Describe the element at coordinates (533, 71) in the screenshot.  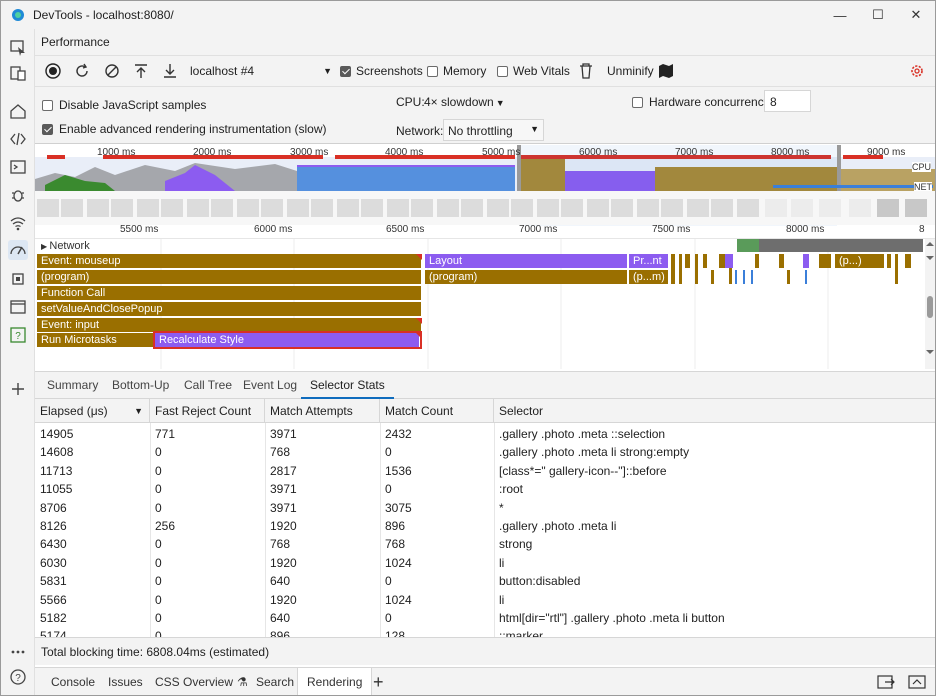
I see `webvitals-checkbox: Web Vitals` at that location.